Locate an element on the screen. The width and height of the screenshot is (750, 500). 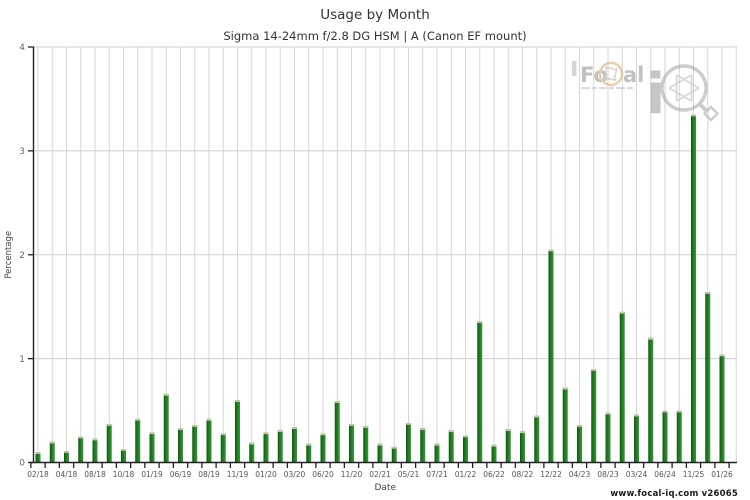
x-tick-label: 04/18 is located at coordinates (67, 474).